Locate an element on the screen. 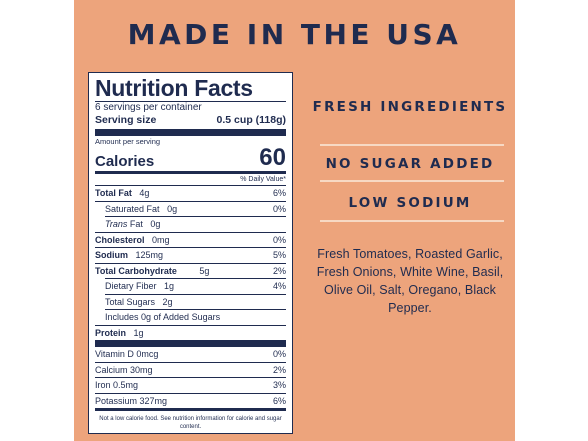 This screenshot has height=441, width=588. calories-label: Calories is located at coordinates (125, 161).